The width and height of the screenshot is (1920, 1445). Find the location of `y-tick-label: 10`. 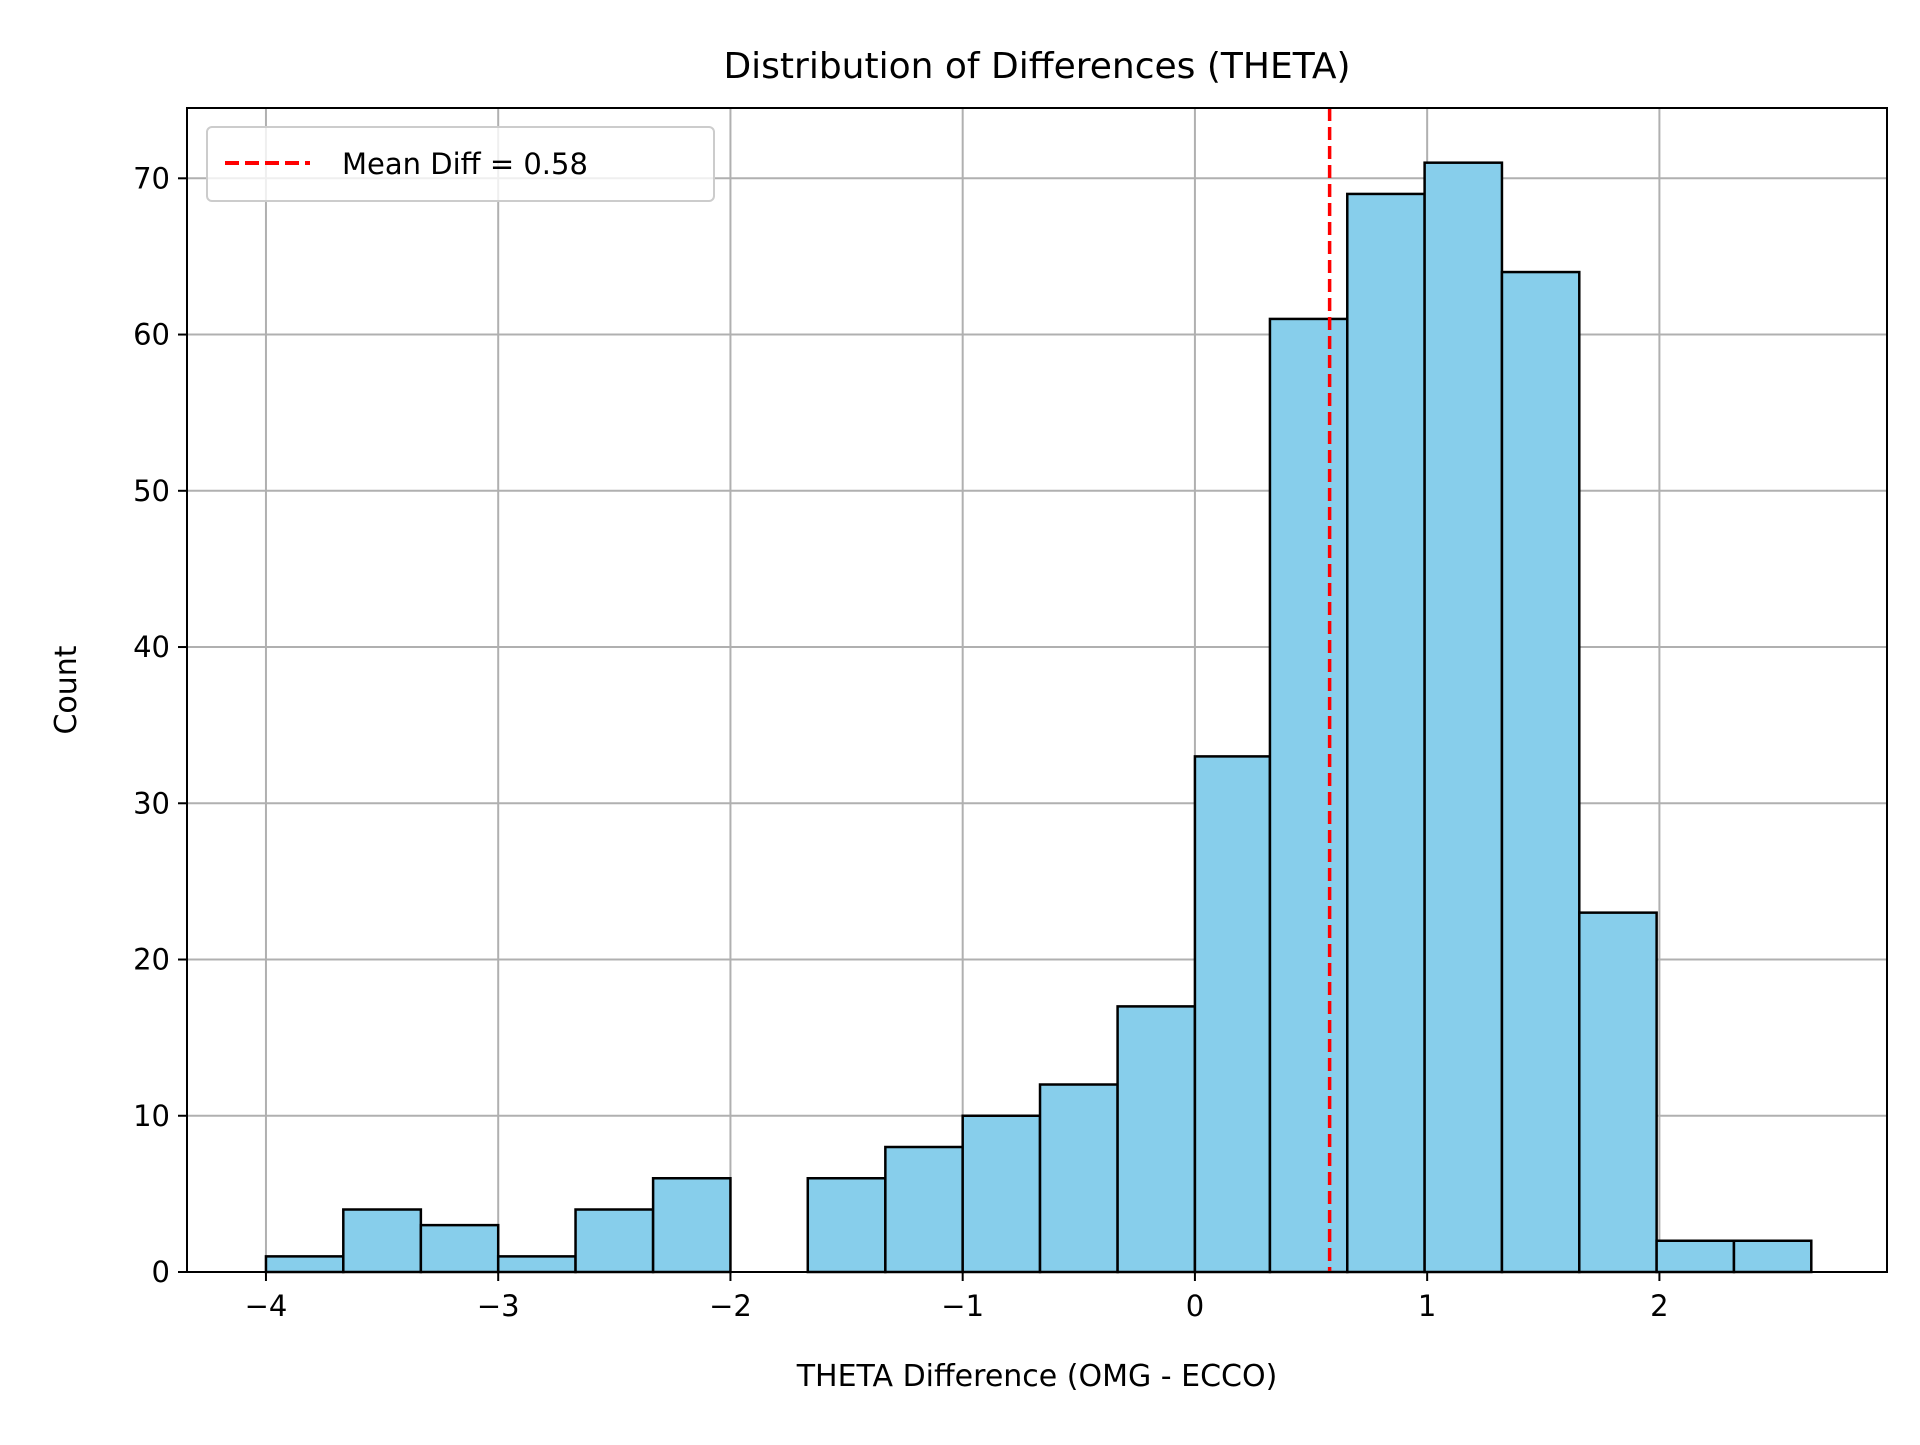

y-tick-label: 10 is located at coordinates (151, 1116).